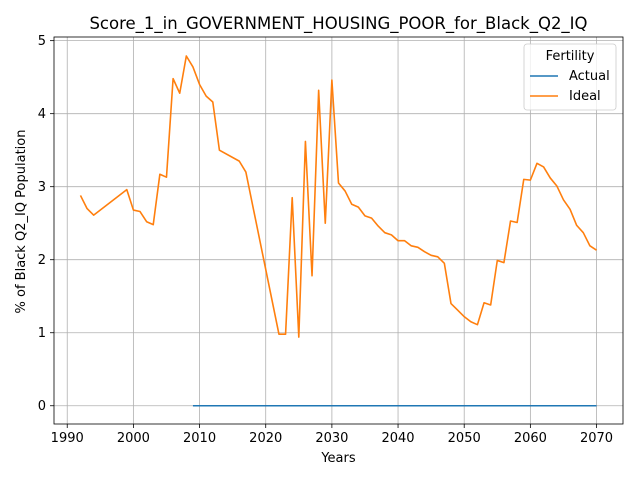  Describe the element at coordinates (46, 224) in the screenshot. I see `y-axis: 0 1 2 3 4 5` at that location.